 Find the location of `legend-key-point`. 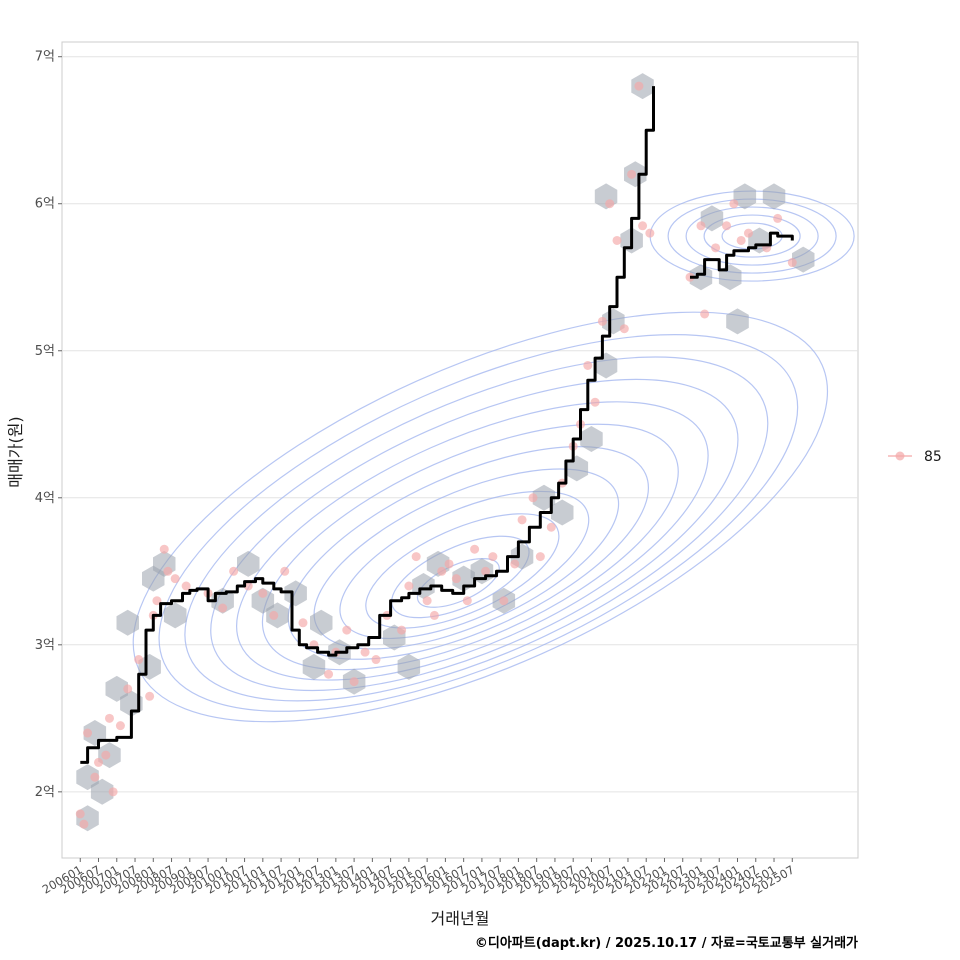

legend-key-point is located at coordinates (900, 456).